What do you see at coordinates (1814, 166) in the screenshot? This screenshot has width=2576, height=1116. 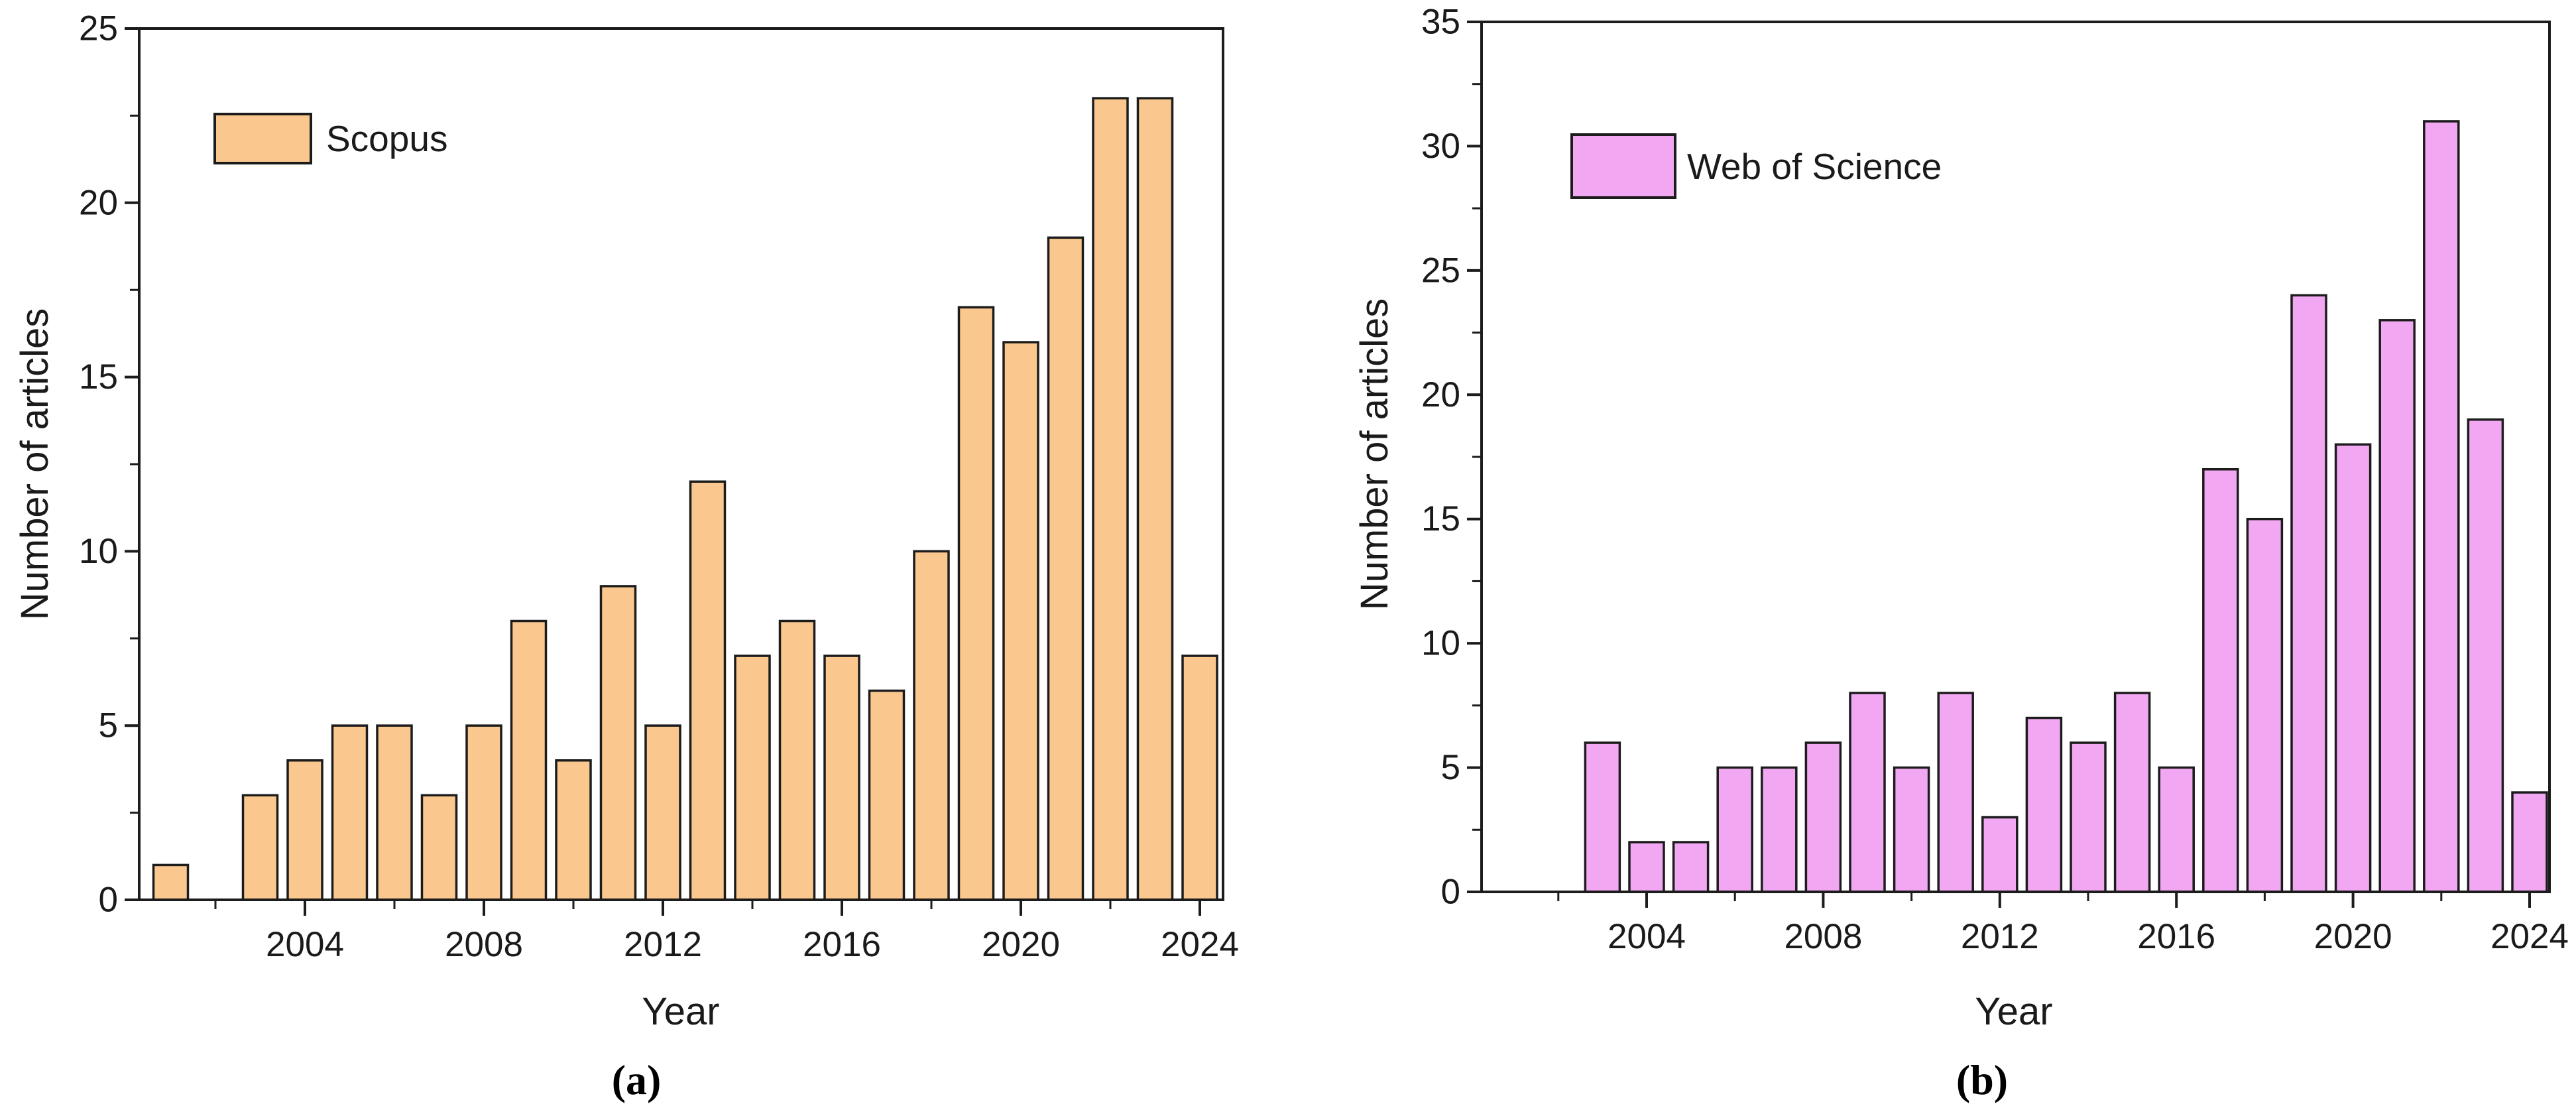 I see `panel-b-legend-label: Web of Science` at bounding box center [1814, 166].